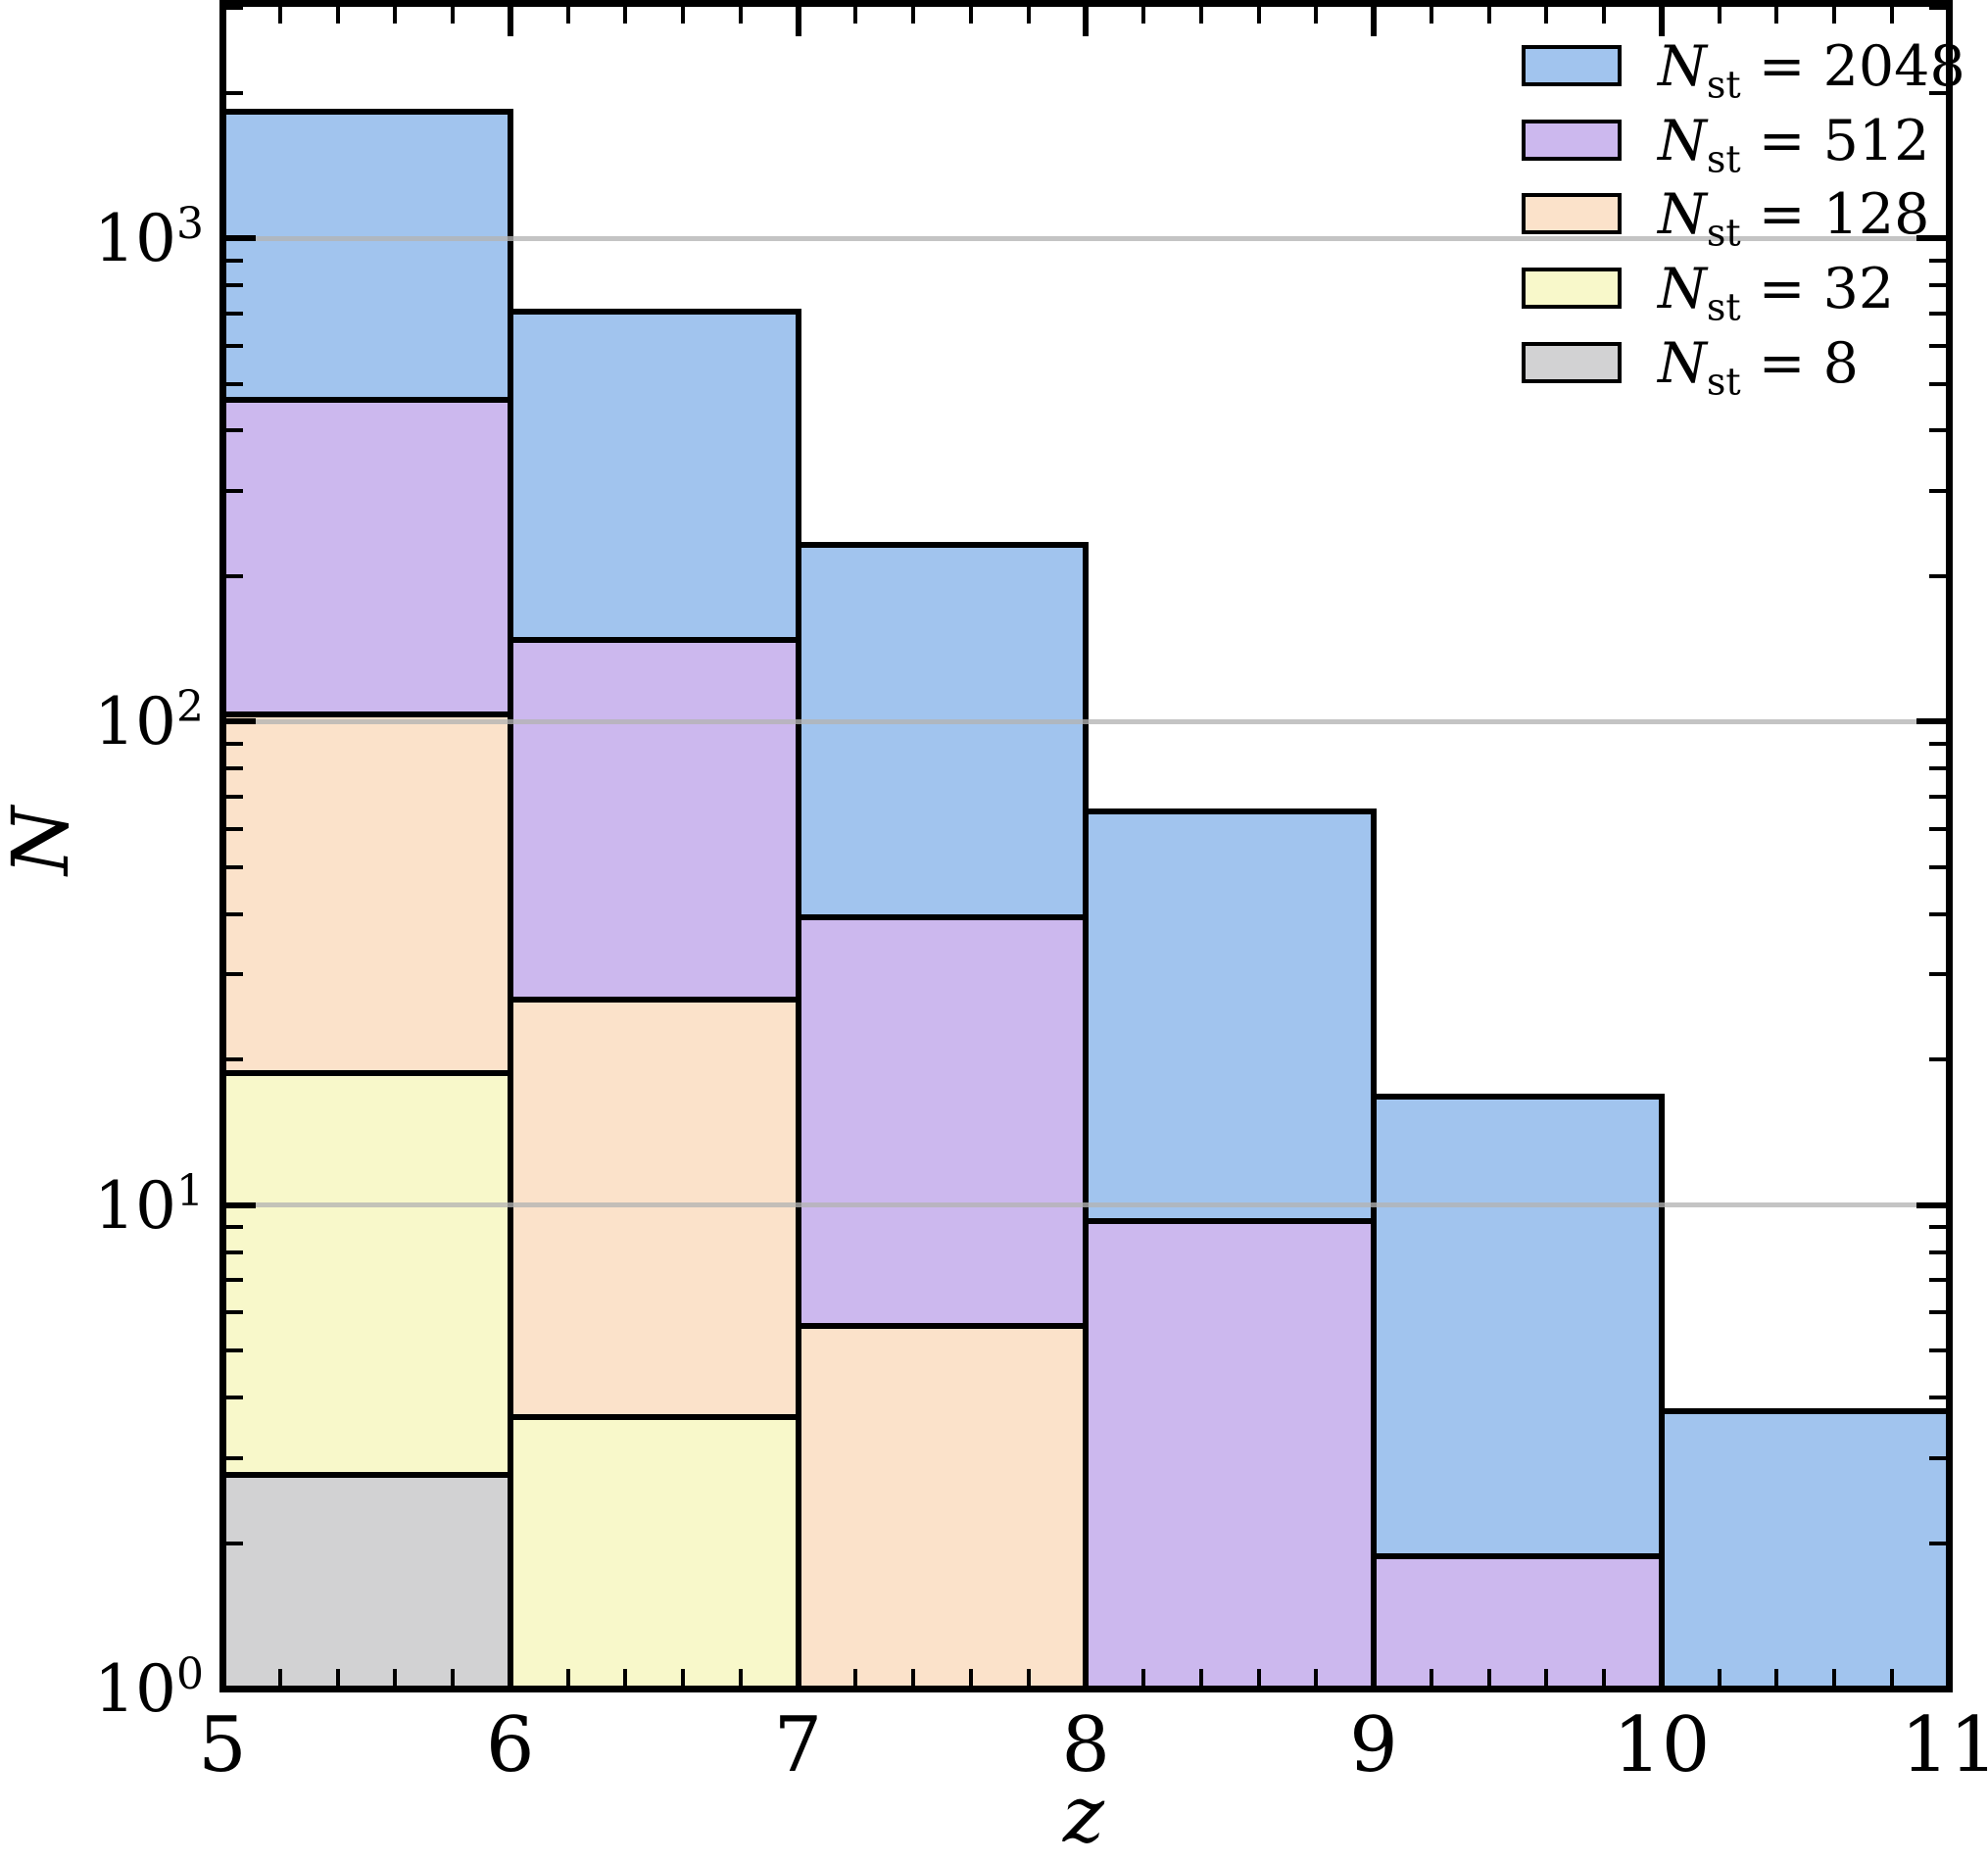 The width and height of the screenshot is (1988, 1862). Describe the element at coordinates (510, 1745) in the screenshot. I see `x-tick-label-6: 6` at that location.